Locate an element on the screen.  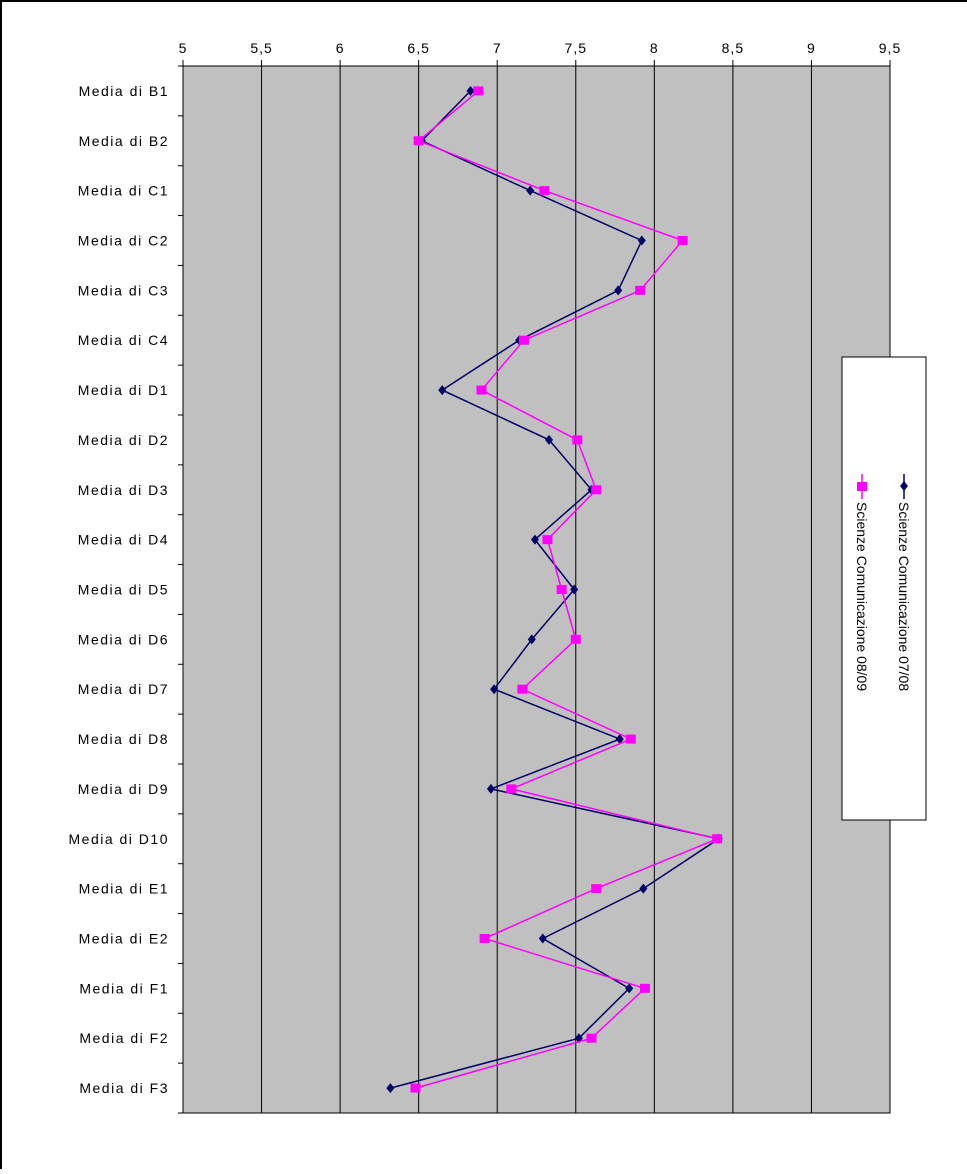
category-label: Media di D4 is located at coordinates (123, 540).